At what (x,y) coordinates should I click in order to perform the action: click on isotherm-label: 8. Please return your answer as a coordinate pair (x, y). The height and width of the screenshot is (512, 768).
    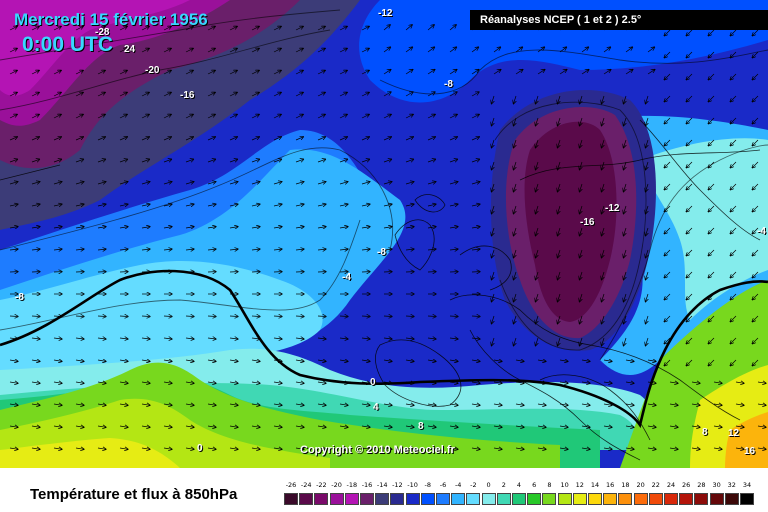
    Looking at the image, I should click on (705, 432).